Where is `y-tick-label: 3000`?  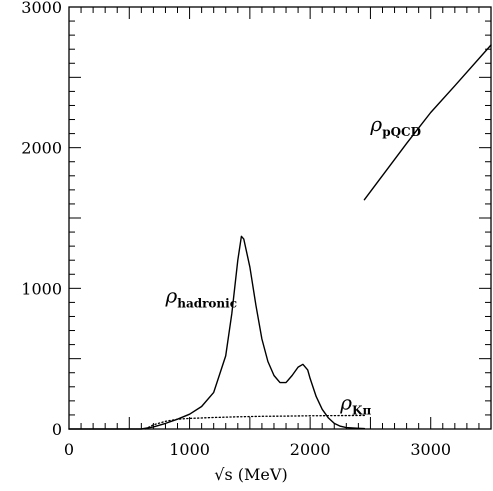 y-tick-label: 3000 is located at coordinates (41, 8).